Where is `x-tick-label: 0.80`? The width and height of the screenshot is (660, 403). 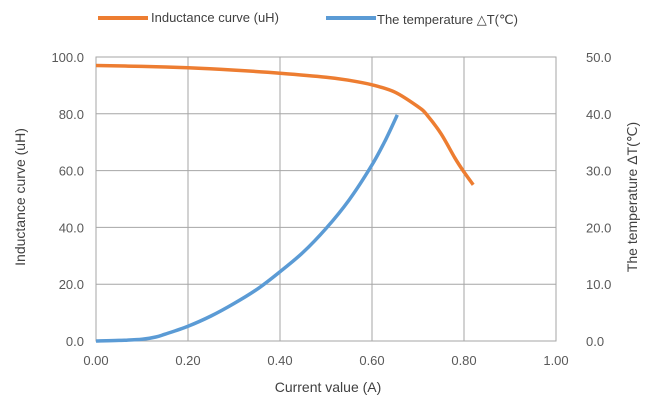
x-tick-label: 0.80 is located at coordinates (463, 360).